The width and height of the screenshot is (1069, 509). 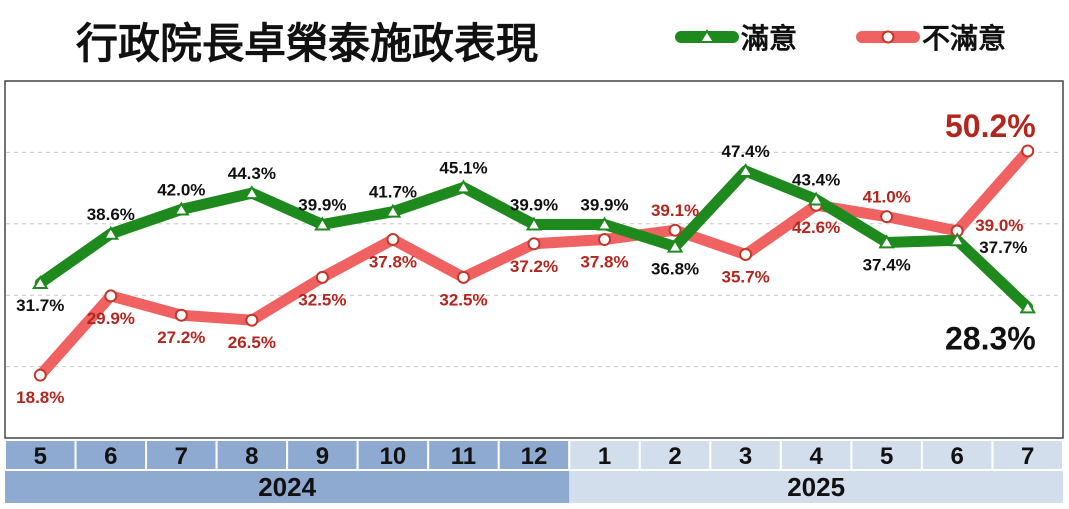 I want to click on satisfied-data-label: 37.7%, so click(x=1003, y=247).